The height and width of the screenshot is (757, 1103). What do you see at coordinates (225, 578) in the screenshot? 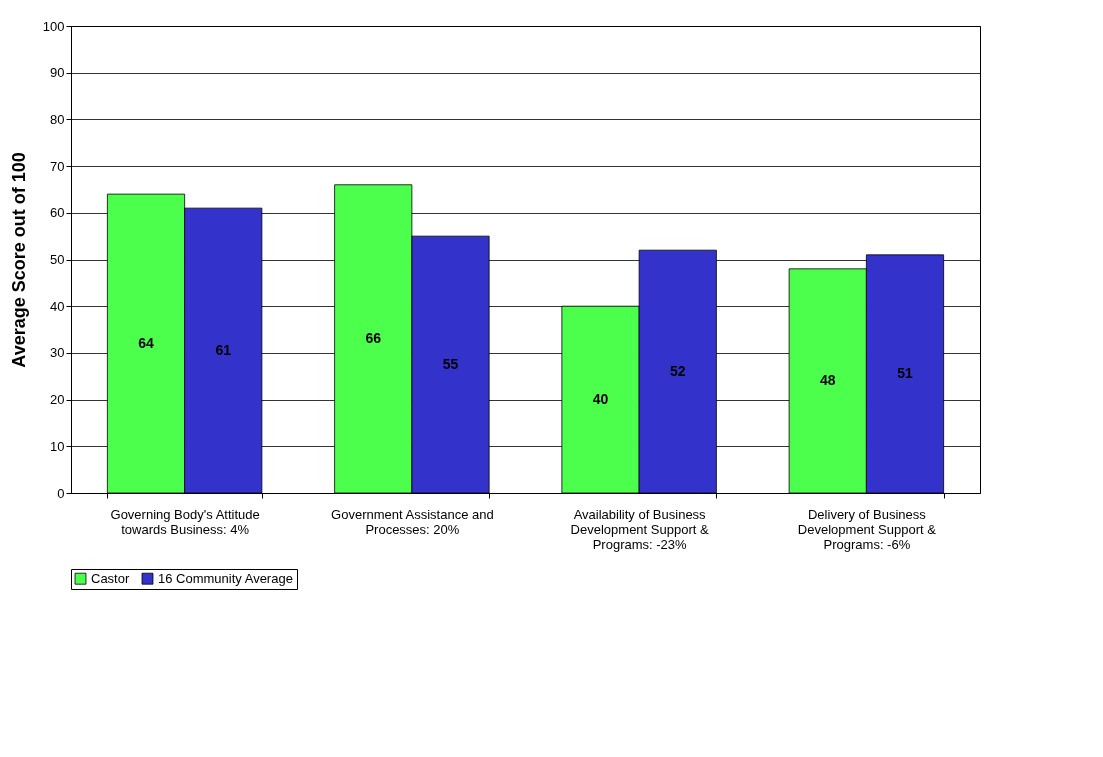
I see `legend-label: 16 Community Average` at bounding box center [225, 578].